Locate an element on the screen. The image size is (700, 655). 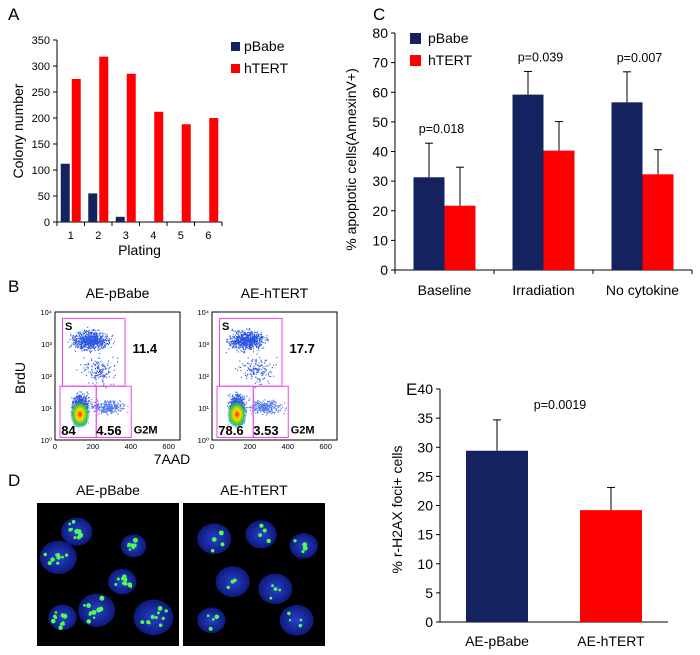
flow-density-hotspot is located at coordinates (237, 414).